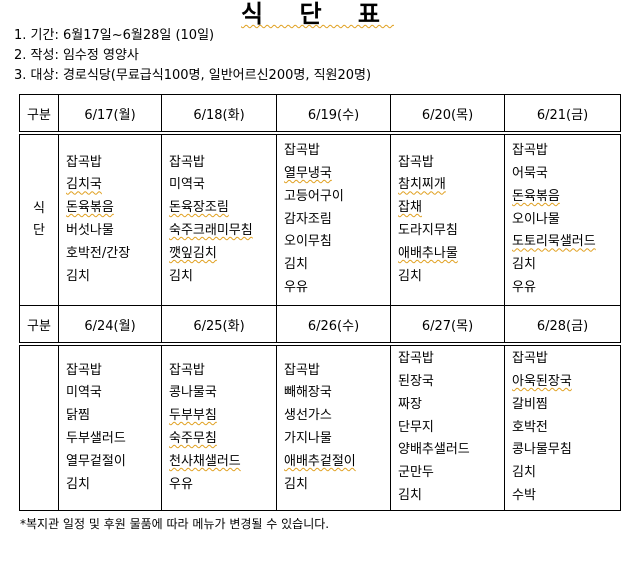 The height and width of the screenshot is (562, 635). What do you see at coordinates (205, 461) in the screenshot?
I see `menu-item: 천사채샐러드` at bounding box center [205, 461].